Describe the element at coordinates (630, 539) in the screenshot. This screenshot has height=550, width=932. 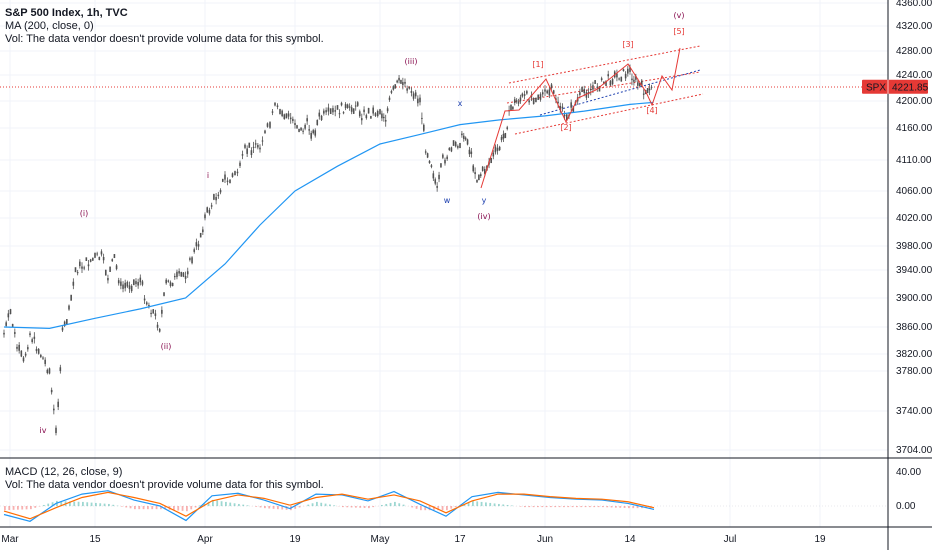
I see `x-tick-label: 14` at that location.